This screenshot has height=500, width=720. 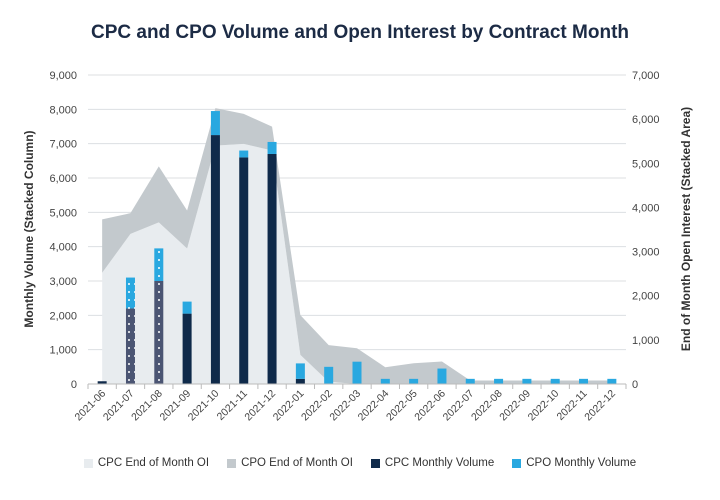 I want to click on y2-tick-label: 3,000, so click(x=646, y=253).